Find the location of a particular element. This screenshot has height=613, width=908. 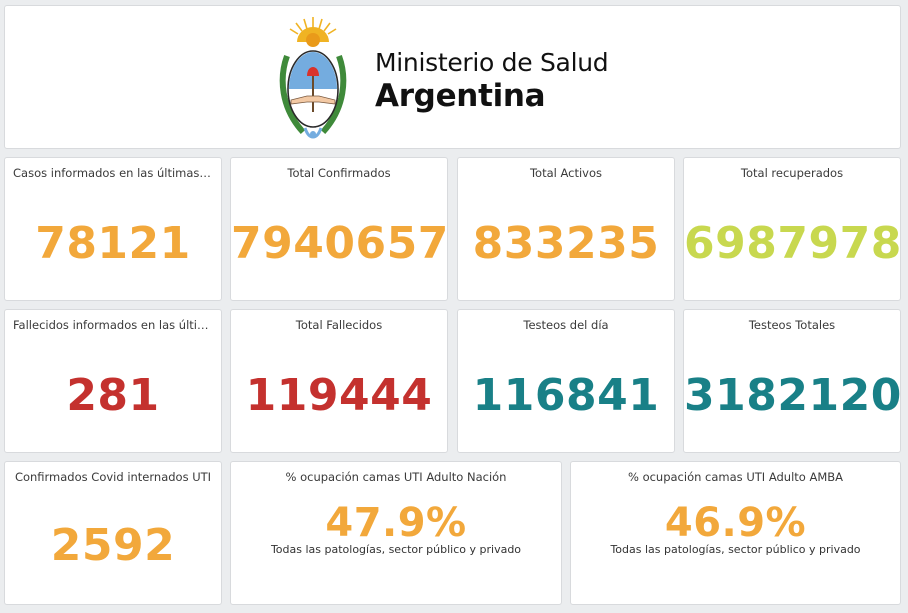

card-internados-uti: Confirmados Covid internados UTI 2592 is located at coordinates (113, 533).